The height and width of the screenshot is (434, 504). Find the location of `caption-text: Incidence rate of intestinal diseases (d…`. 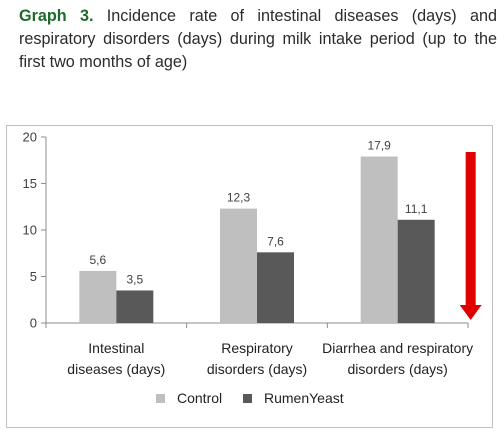

caption-text: Incidence rate of intestinal diseases (d… is located at coordinates (258, 39).